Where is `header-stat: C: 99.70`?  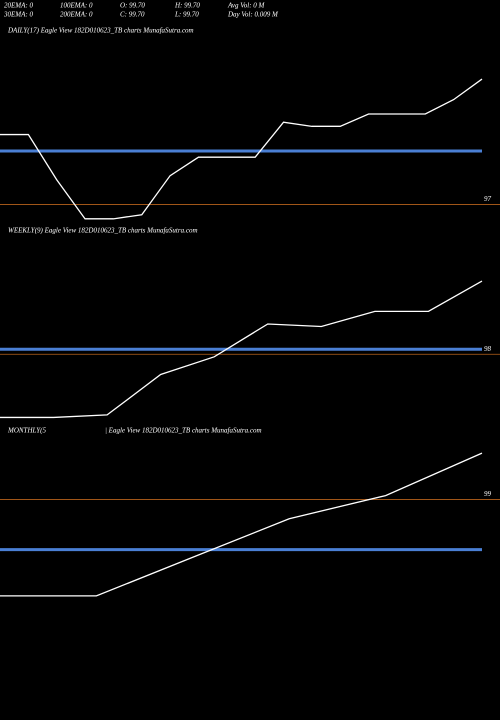
header-stat: C: 99.70 is located at coordinates (132, 15).